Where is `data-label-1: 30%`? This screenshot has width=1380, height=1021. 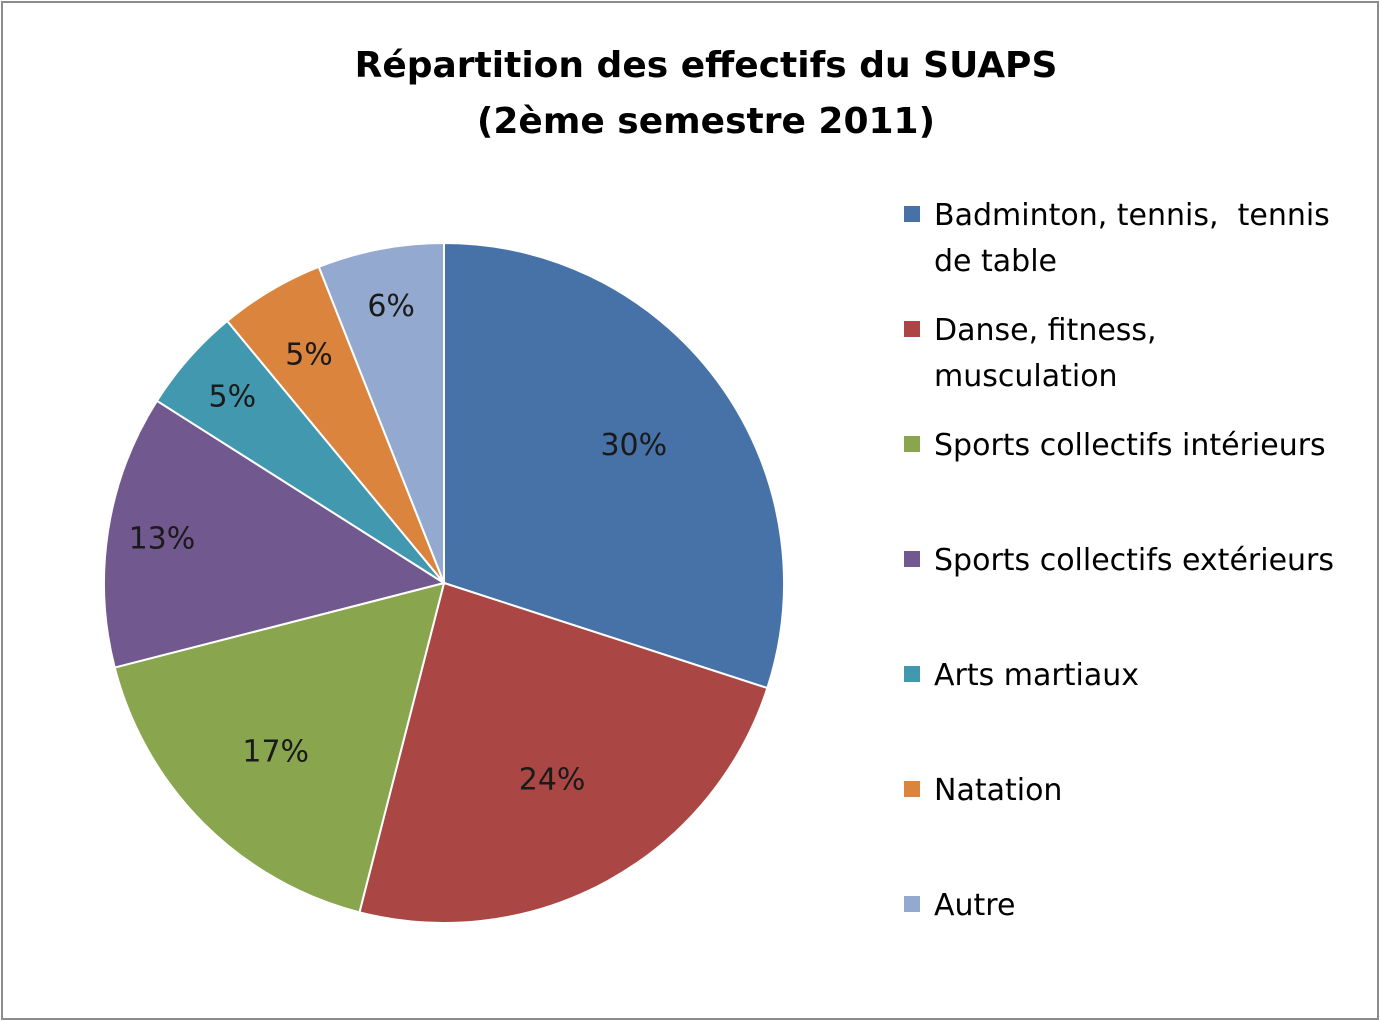 data-label-1: 30% is located at coordinates (633, 445).